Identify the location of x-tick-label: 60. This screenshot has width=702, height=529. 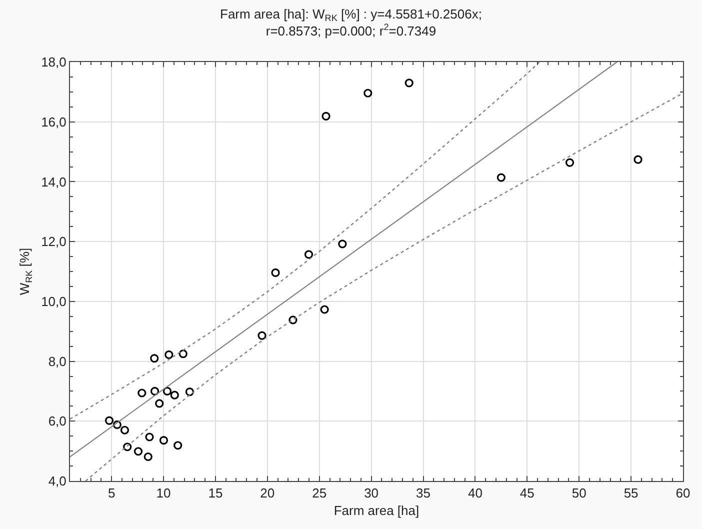
(683, 493).